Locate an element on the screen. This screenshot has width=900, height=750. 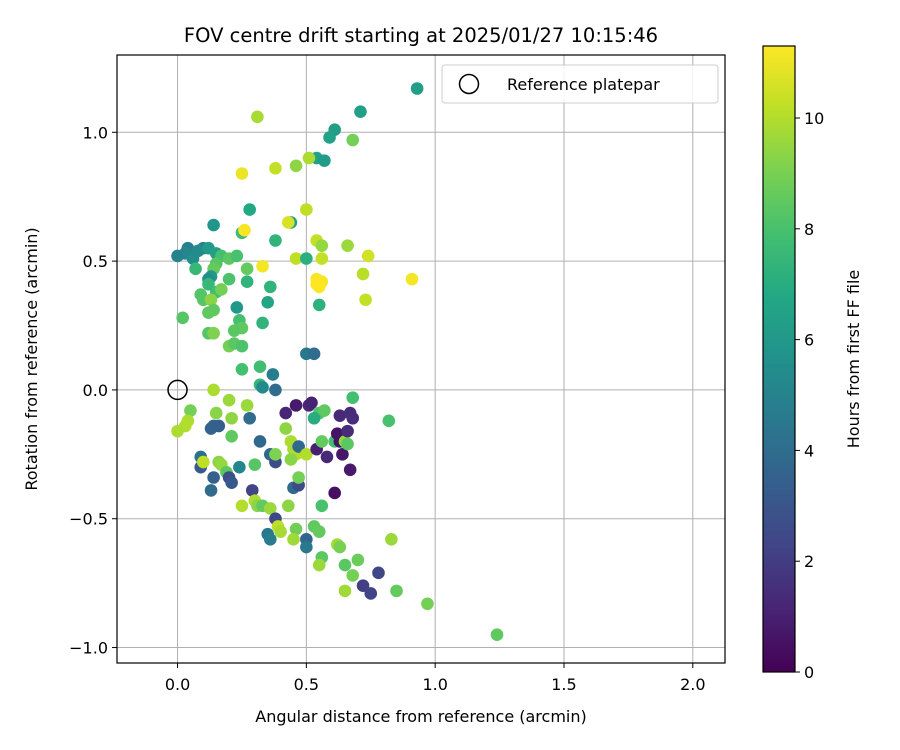
legend-box is located at coordinates (580, 84).